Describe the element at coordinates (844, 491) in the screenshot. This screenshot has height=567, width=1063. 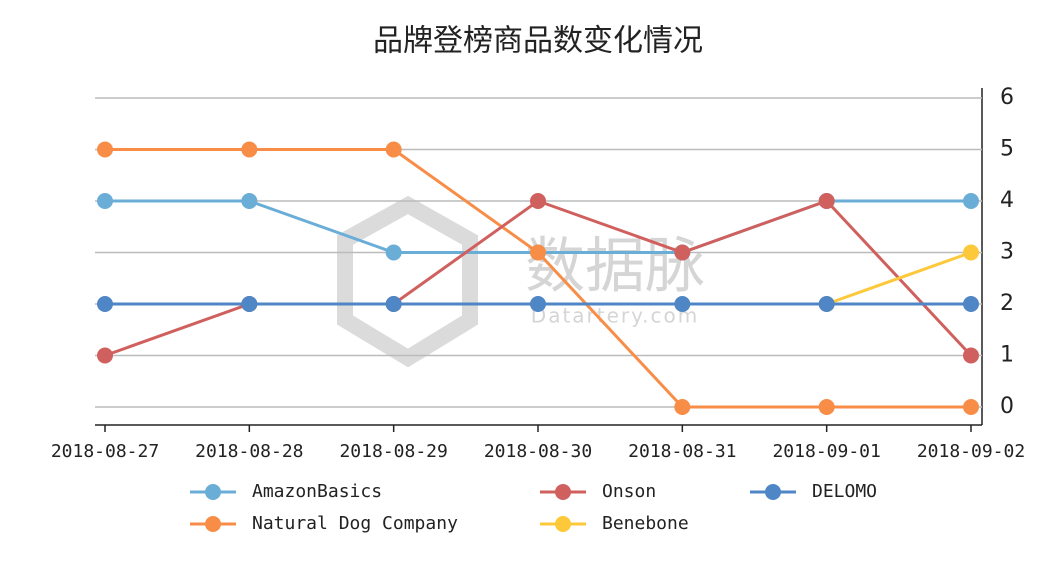
I see `legend-label: DELOMO` at that location.